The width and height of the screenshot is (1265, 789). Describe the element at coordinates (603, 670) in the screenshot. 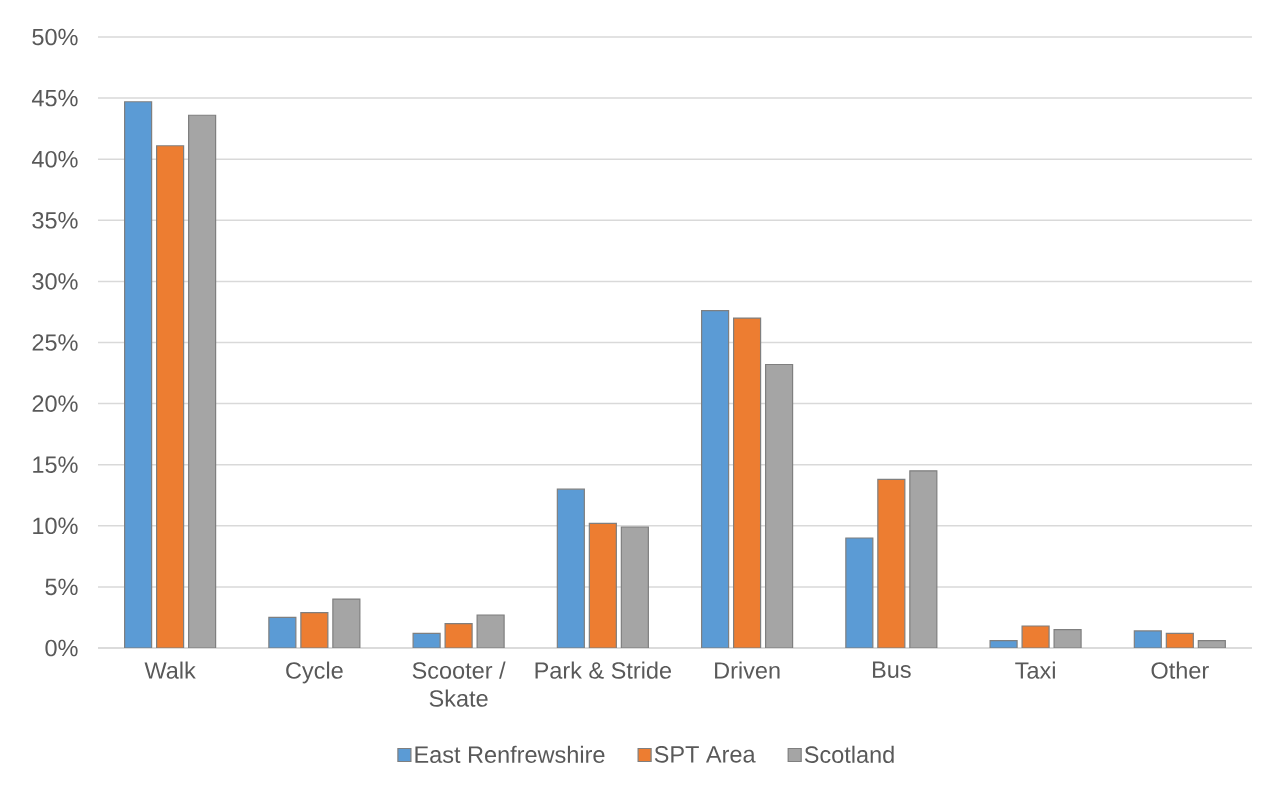

I see `x-tick-label: Park & Stride` at that location.